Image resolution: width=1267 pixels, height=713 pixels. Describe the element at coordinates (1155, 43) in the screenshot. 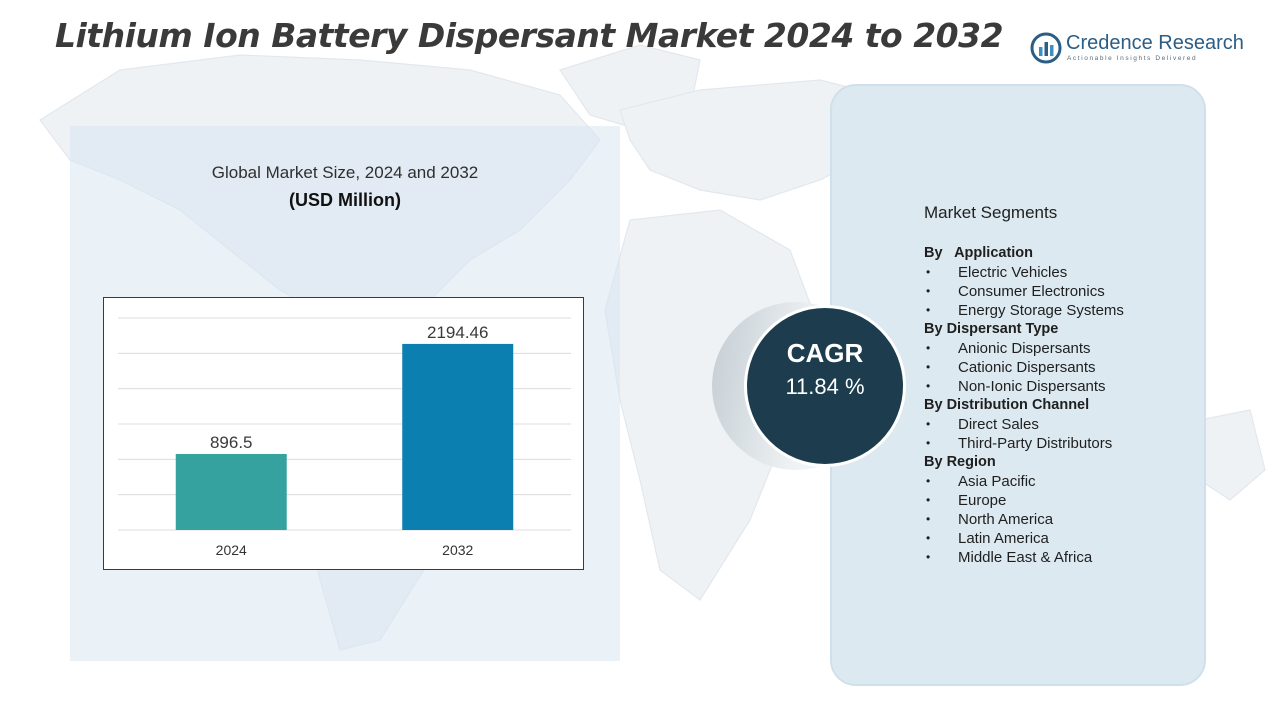

I see `brand-name: Credence Research` at that location.